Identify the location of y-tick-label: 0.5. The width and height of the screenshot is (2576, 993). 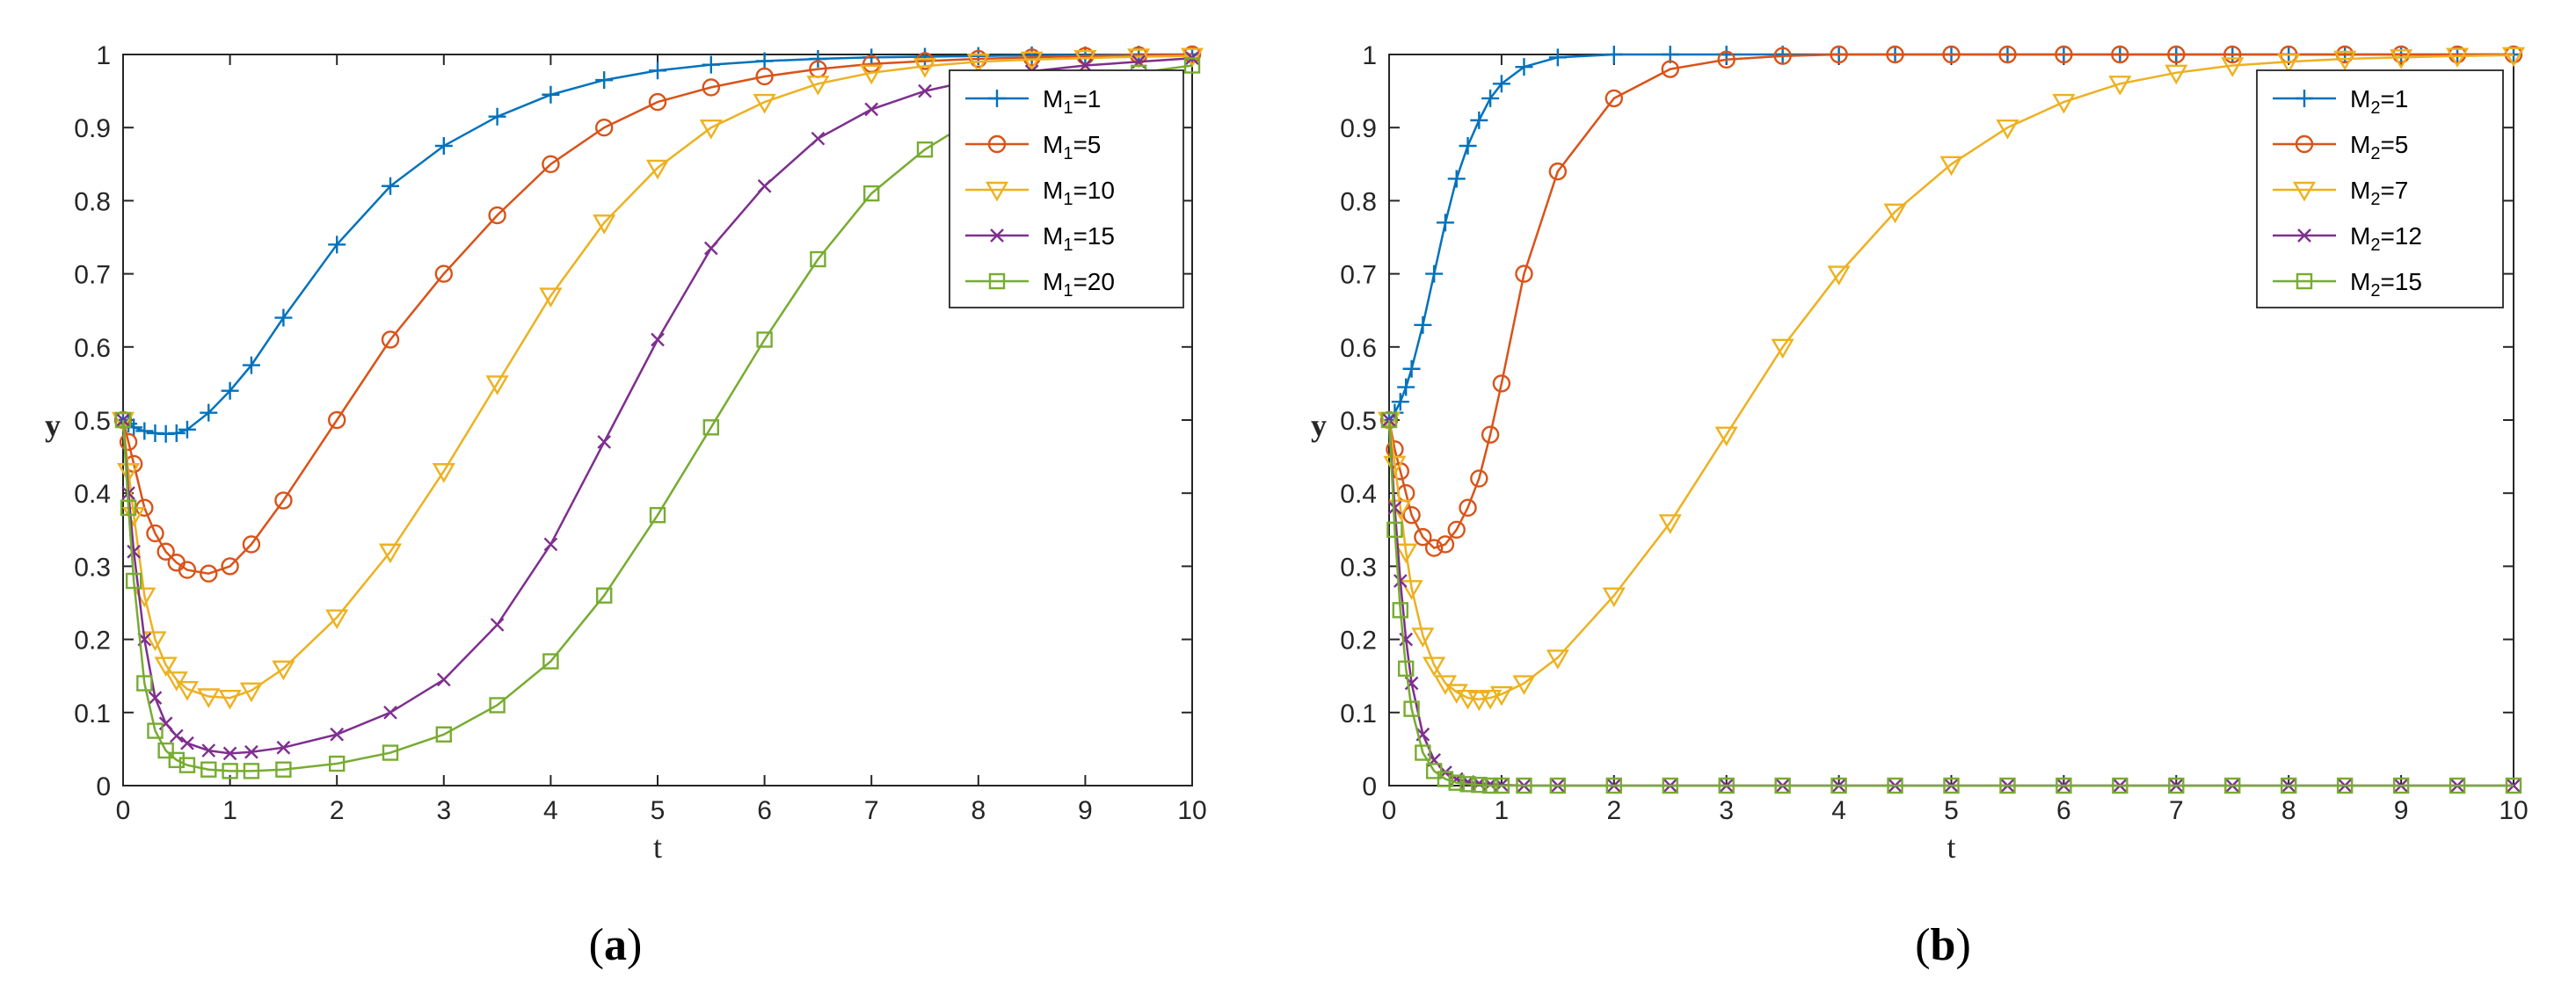
(1358, 421).